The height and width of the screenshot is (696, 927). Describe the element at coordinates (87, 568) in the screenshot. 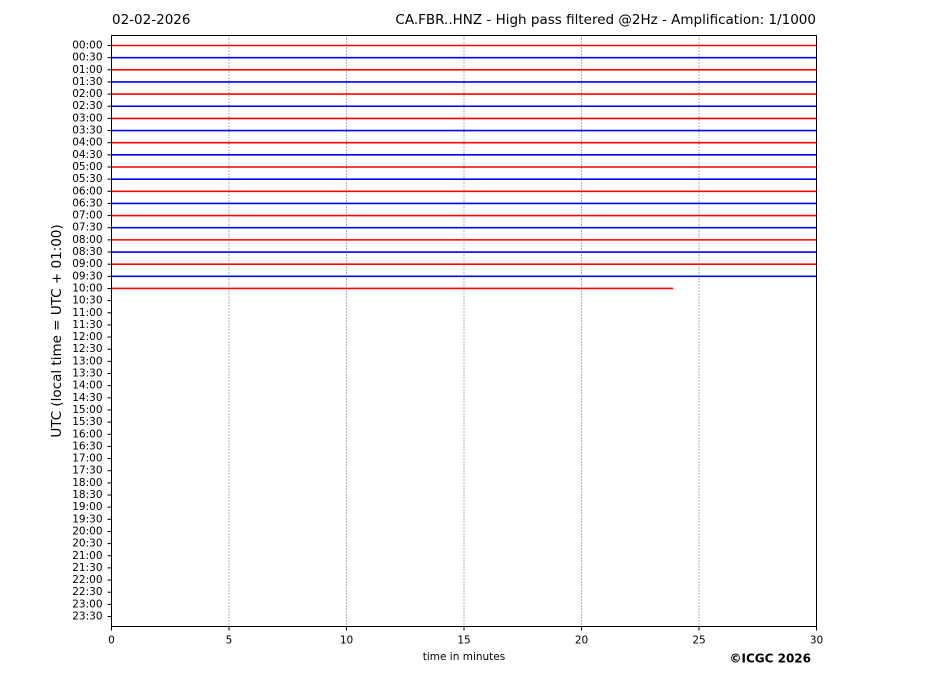

I see `y-tick-label: 21:30` at that location.